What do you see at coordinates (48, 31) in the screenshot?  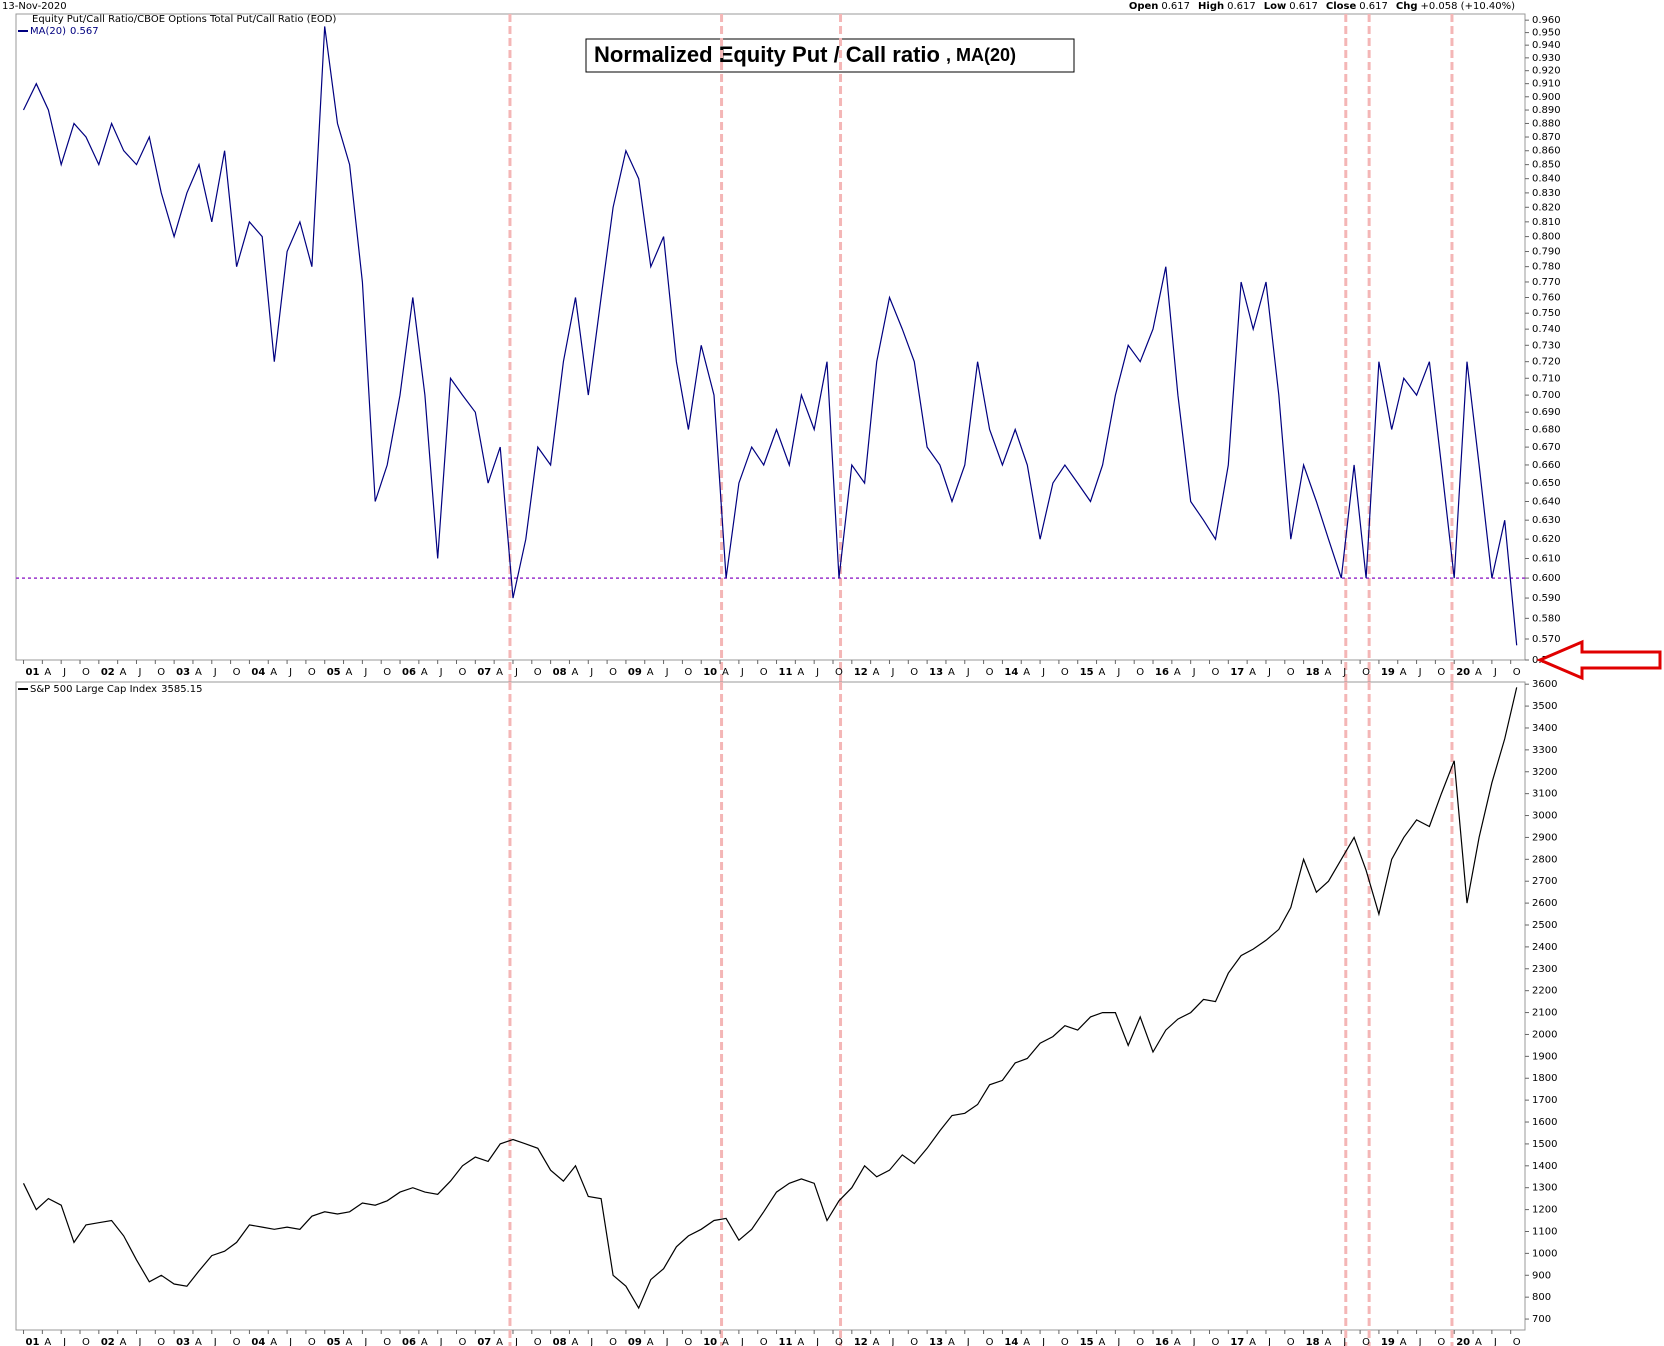 I see `legend-name: MA(20)` at bounding box center [48, 31].